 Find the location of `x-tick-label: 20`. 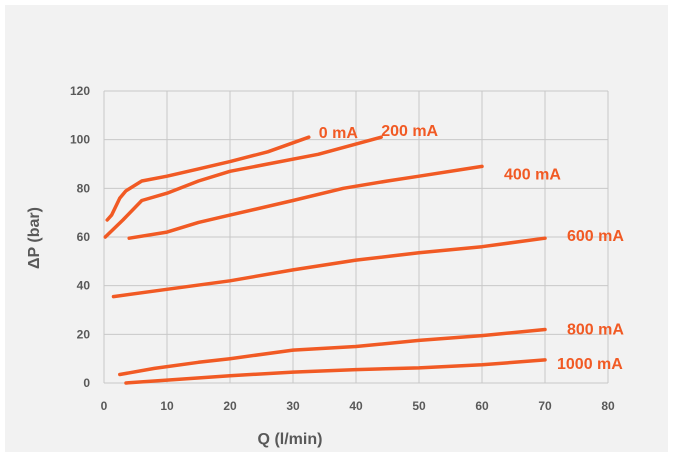

x-tick-label: 20 is located at coordinates (230, 406).